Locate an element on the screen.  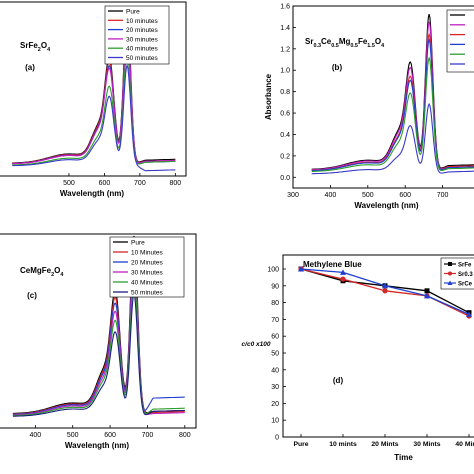
compound-label: SrFe2O4 is located at coordinates (35, 47).